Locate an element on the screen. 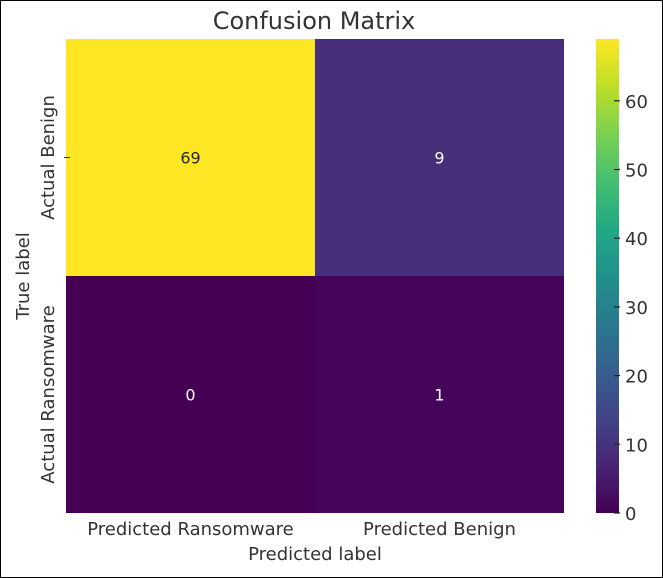 The width and height of the screenshot is (663, 578). colorbar-tick-label: 60 is located at coordinates (636, 102).